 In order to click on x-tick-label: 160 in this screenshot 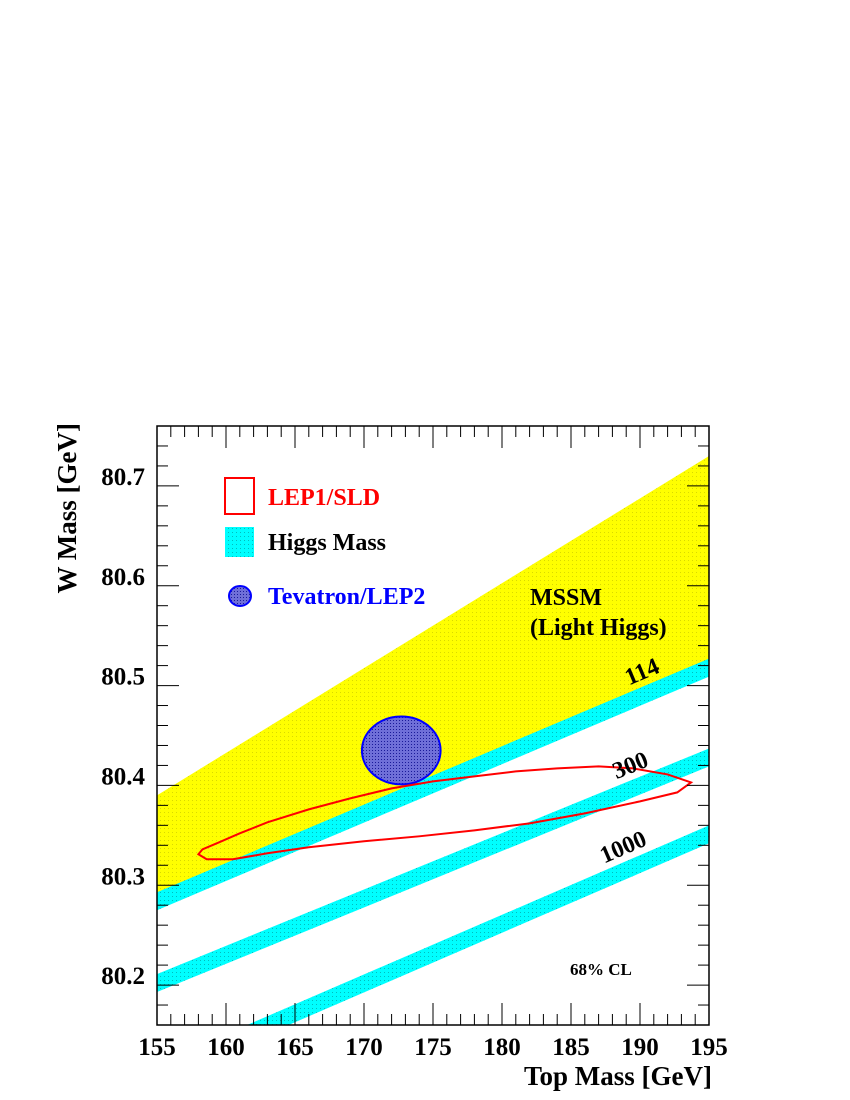, I will do `click(226, 1047)`.